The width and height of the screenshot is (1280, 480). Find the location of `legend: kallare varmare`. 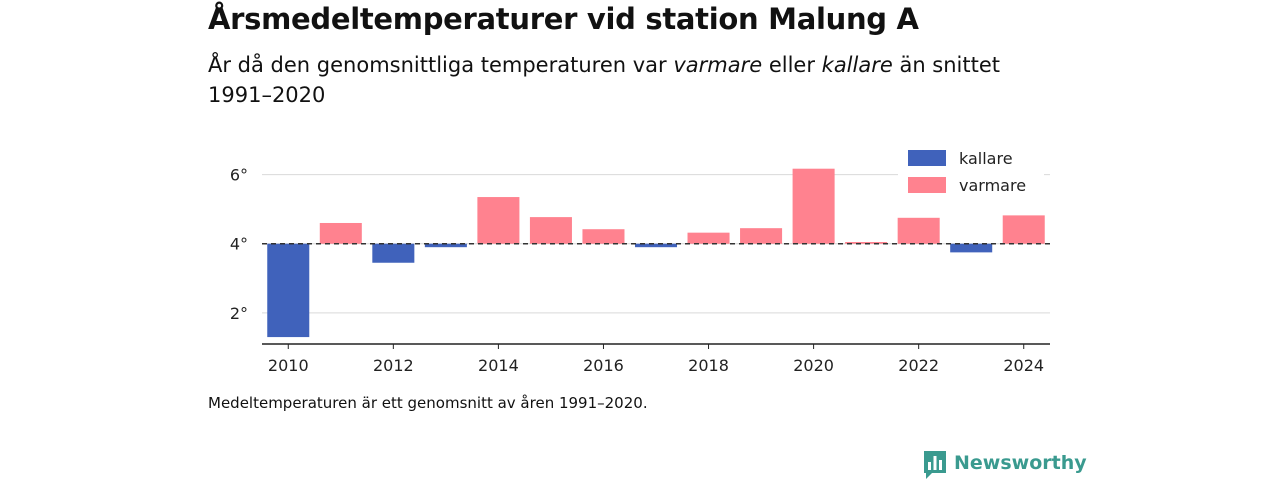

legend: kallare varmare is located at coordinates (971, 172).